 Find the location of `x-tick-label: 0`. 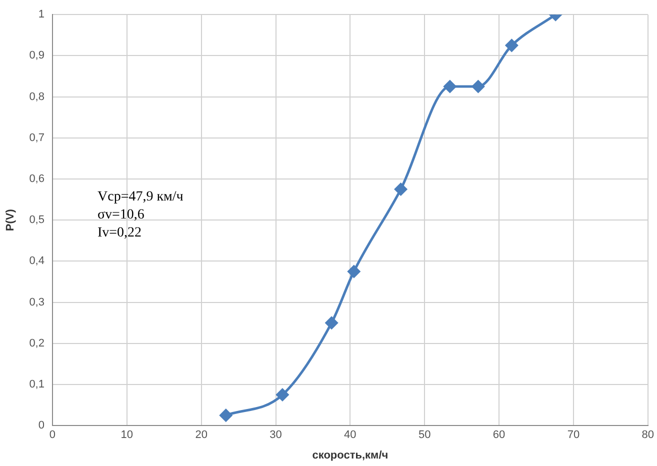

x-tick-label: 0 is located at coordinates (52, 435).